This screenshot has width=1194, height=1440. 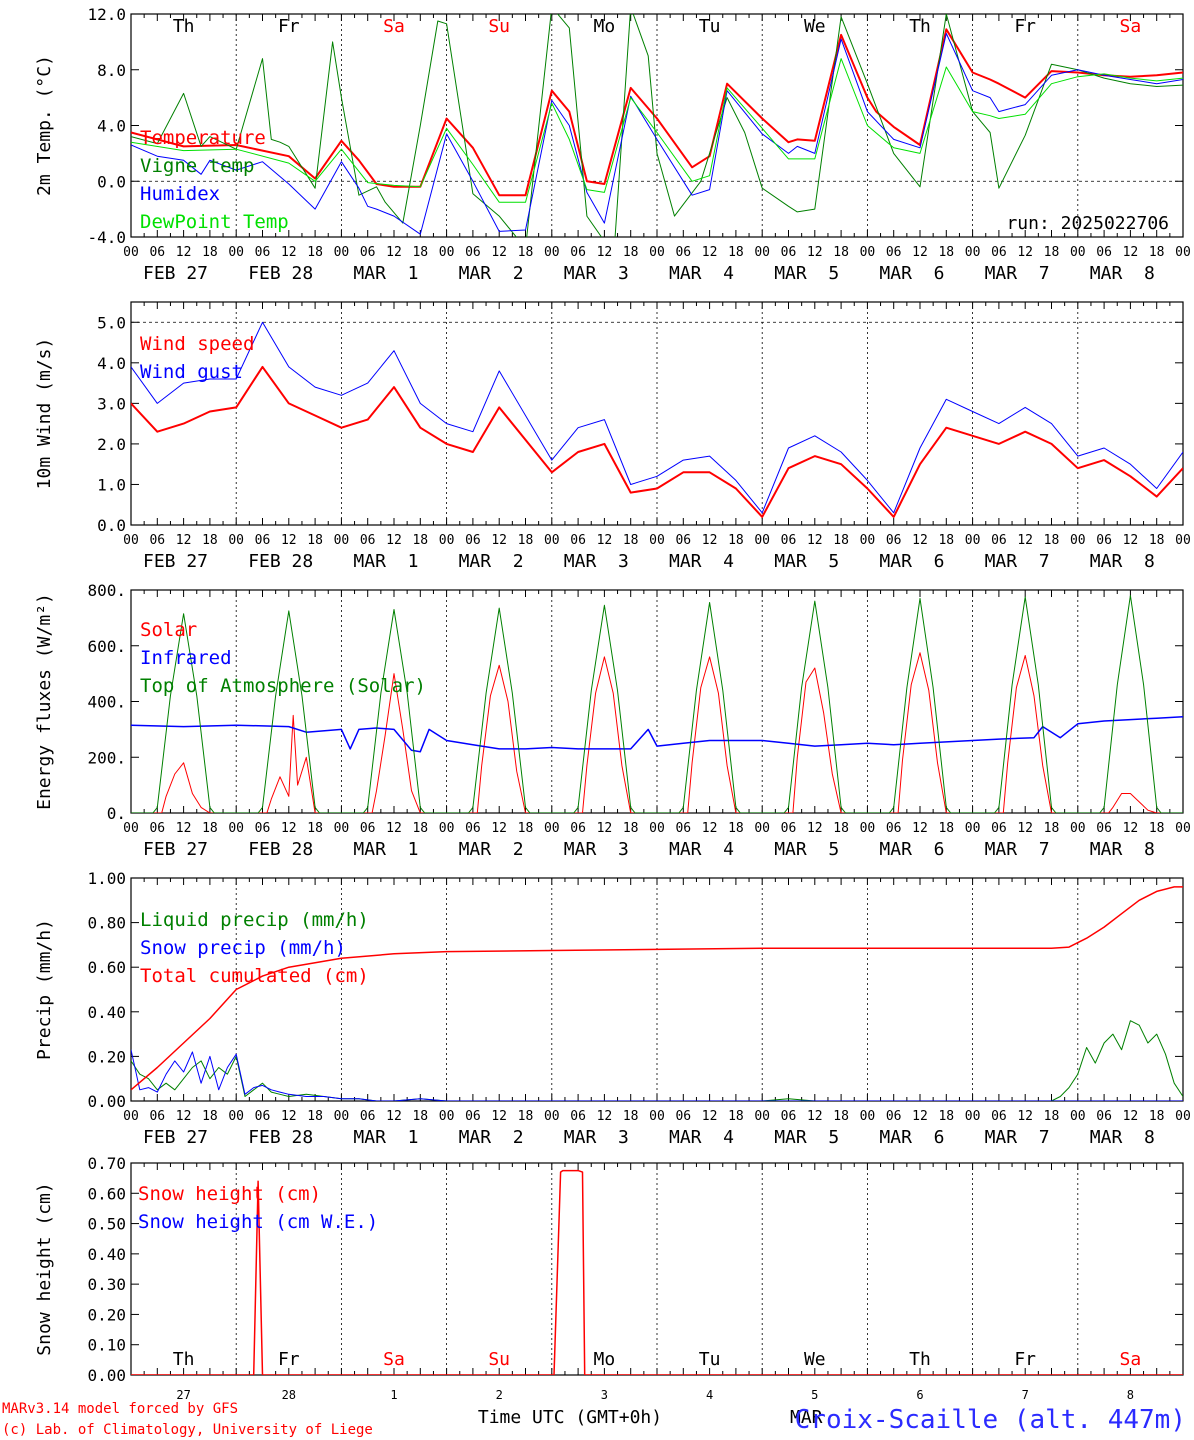 What do you see at coordinates (111, 444) in the screenshot?
I see `y-tick-label: 2.0` at bounding box center [111, 444].